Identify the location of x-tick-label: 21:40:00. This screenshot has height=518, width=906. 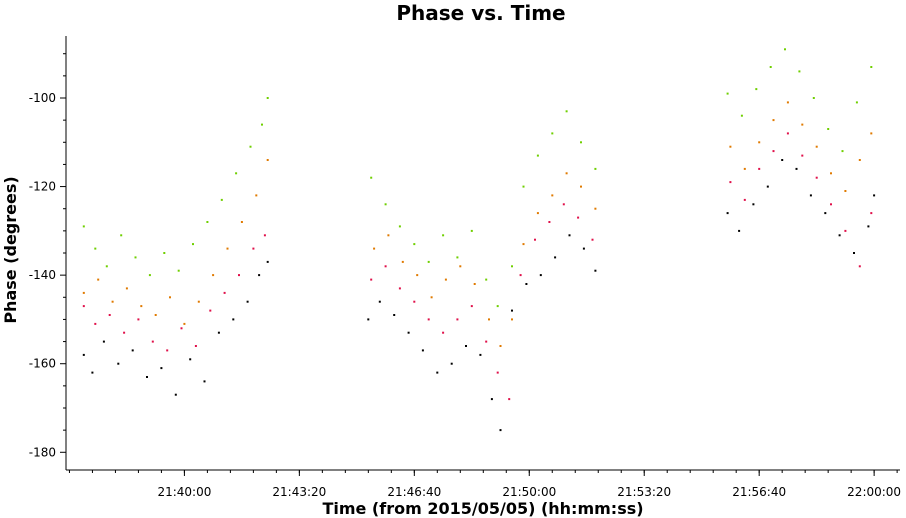
(184, 492).